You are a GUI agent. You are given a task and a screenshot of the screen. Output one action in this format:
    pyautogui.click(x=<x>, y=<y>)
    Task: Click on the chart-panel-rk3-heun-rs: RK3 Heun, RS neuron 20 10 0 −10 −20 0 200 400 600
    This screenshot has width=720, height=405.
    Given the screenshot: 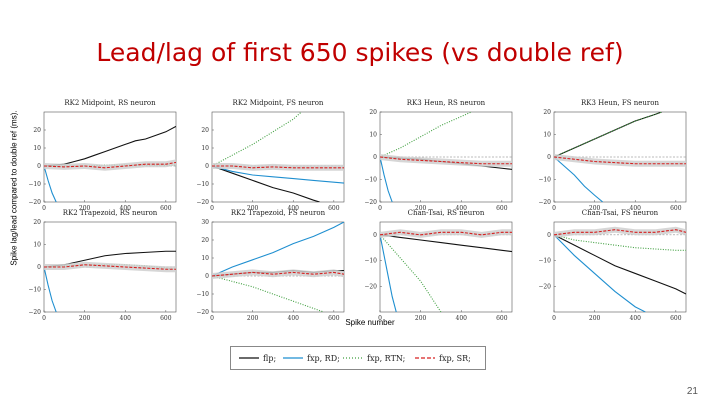 What is the action you would take?
    pyautogui.click(x=436, y=155)
    